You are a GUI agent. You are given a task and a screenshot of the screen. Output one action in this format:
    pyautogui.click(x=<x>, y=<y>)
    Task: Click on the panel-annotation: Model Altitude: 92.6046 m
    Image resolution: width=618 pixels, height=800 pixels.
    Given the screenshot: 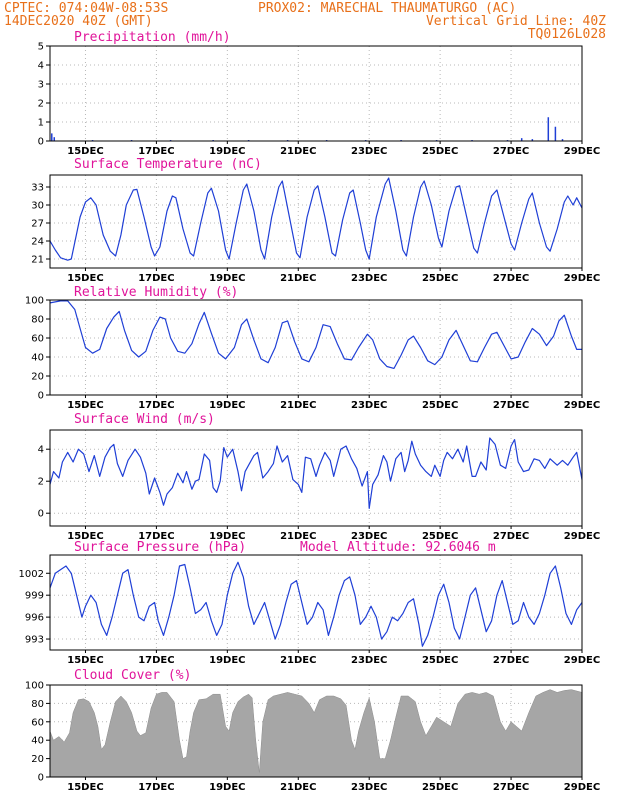 What is the action you would take?
    pyautogui.click(x=398, y=547)
    